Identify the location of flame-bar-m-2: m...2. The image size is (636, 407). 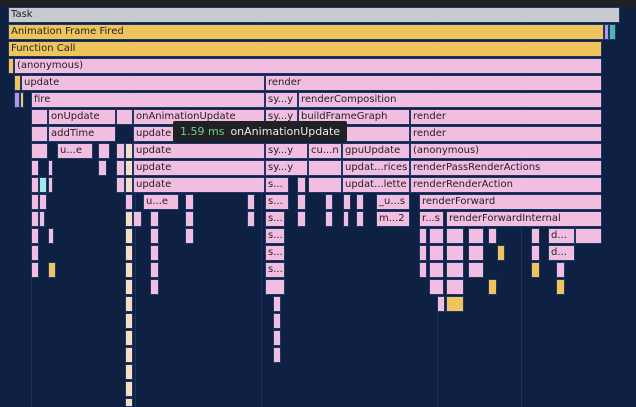
(393, 219).